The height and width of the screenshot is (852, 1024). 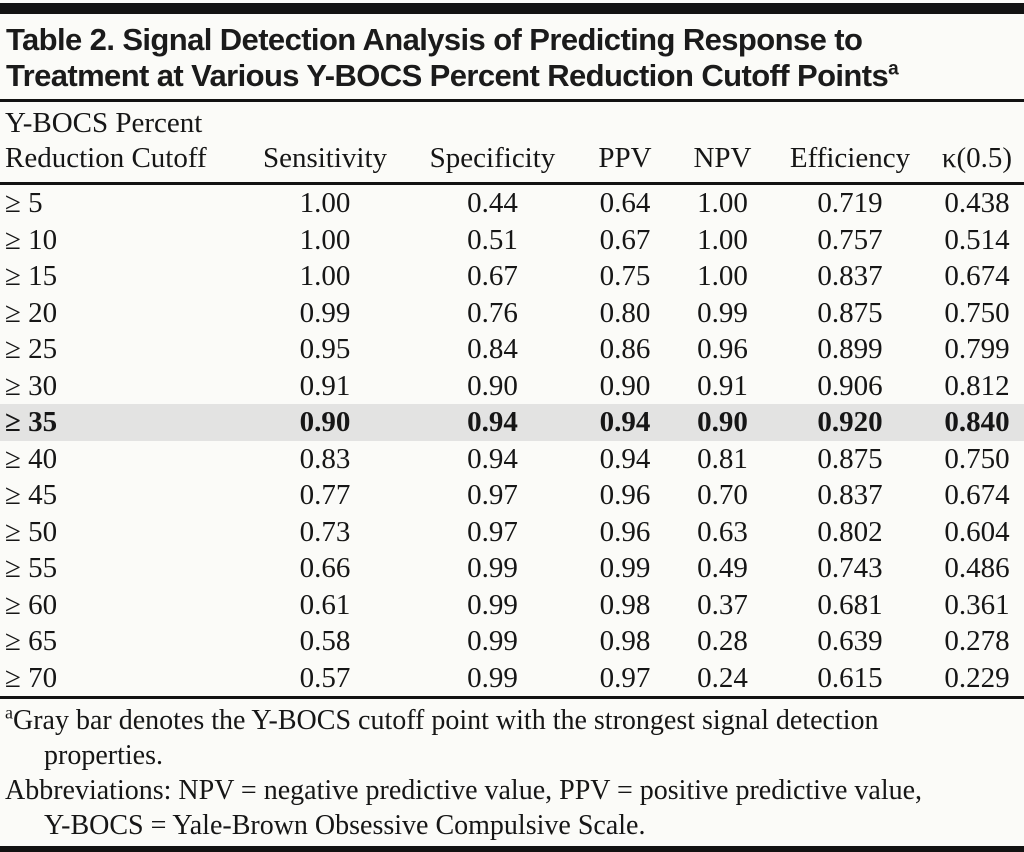 I want to click on footnote-marker: a, so click(x=9, y=712).